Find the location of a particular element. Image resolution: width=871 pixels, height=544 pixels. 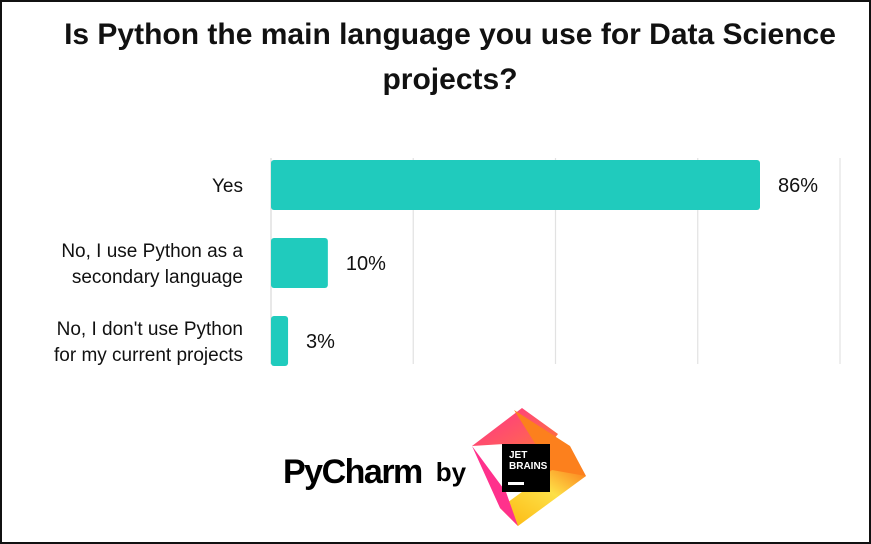

value-label-3: 3% is located at coordinates (320, 342).